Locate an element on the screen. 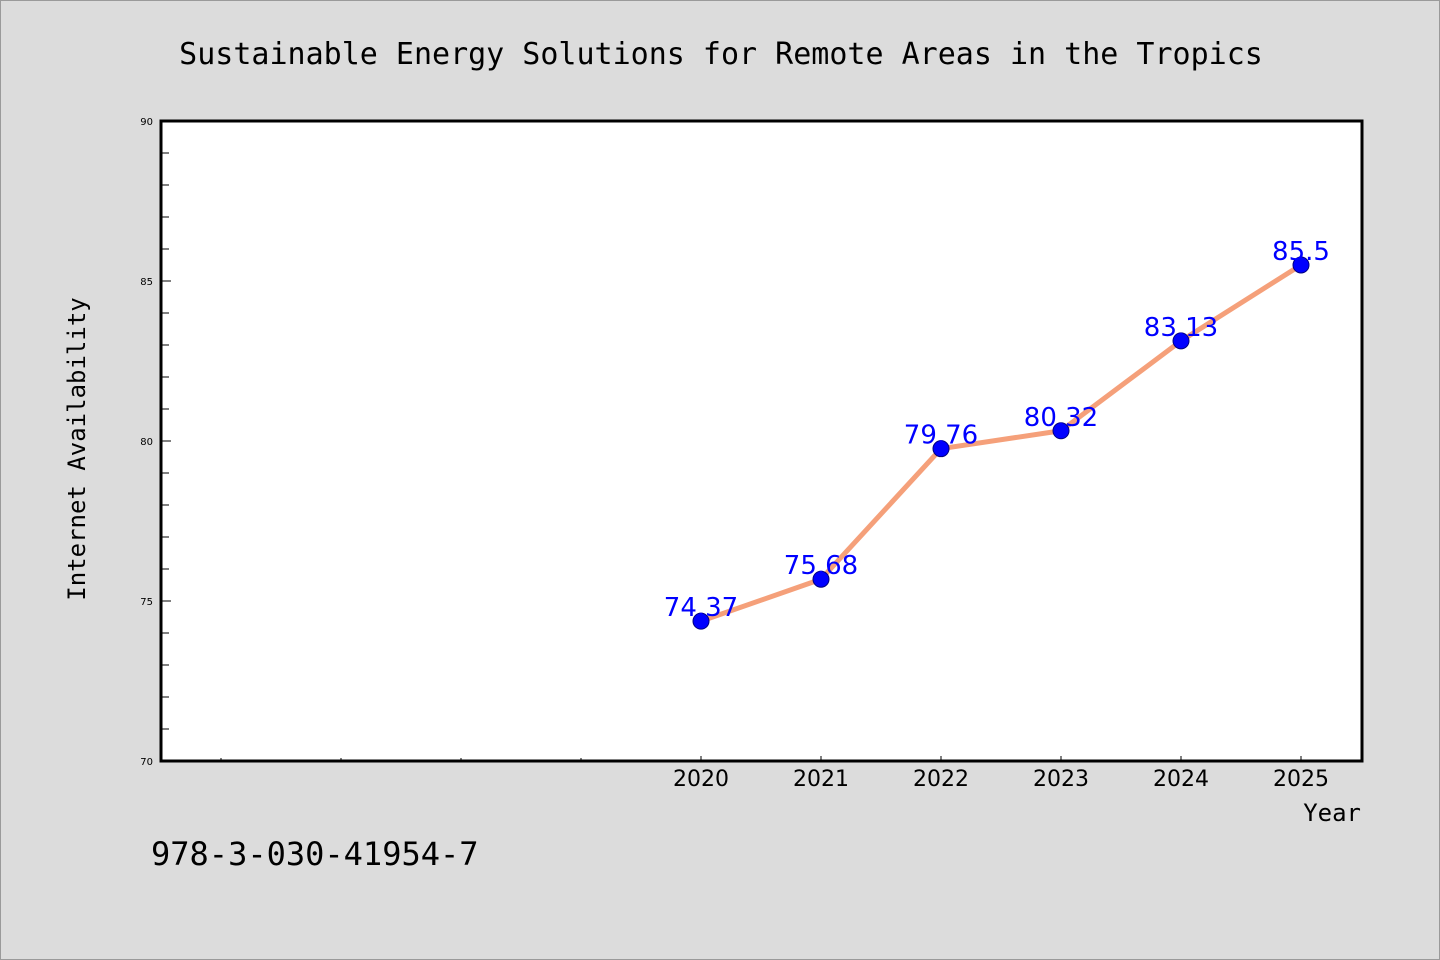 The image size is (1440, 960). y-axis: 70 75 80 85 90 is located at coordinates (155, 442).